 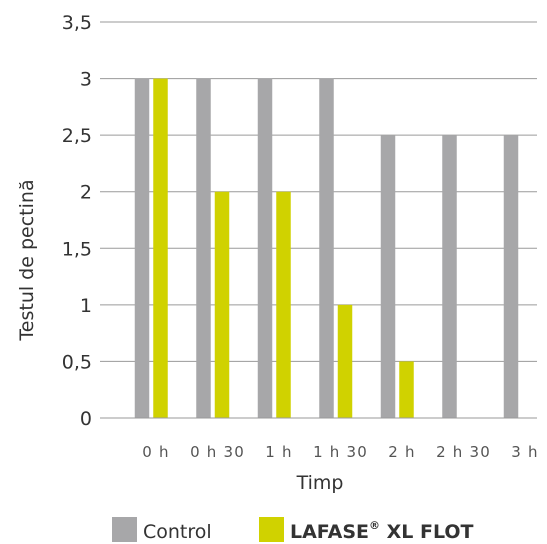 I want to click on y-tick-label: 1,5, so click(x=77, y=249).